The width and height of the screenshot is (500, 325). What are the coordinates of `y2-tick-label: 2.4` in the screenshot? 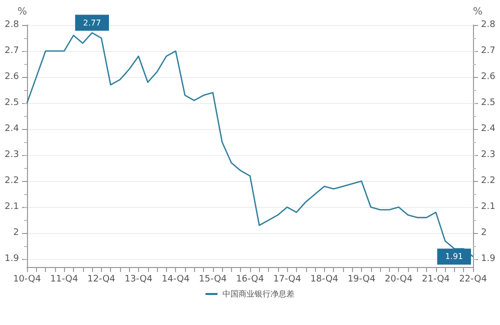 It's located at (488, 129).